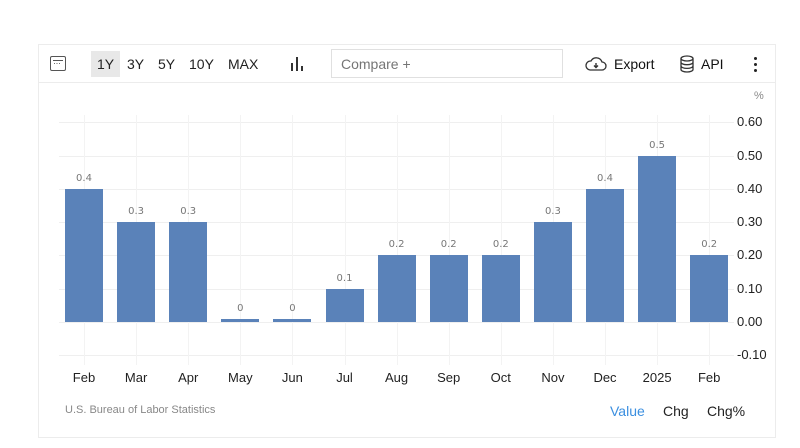  What do you see at coordinates (750, 155) in the screenshot?
I see `y-tick-label: 0.50` at bounding box center [750, 155].